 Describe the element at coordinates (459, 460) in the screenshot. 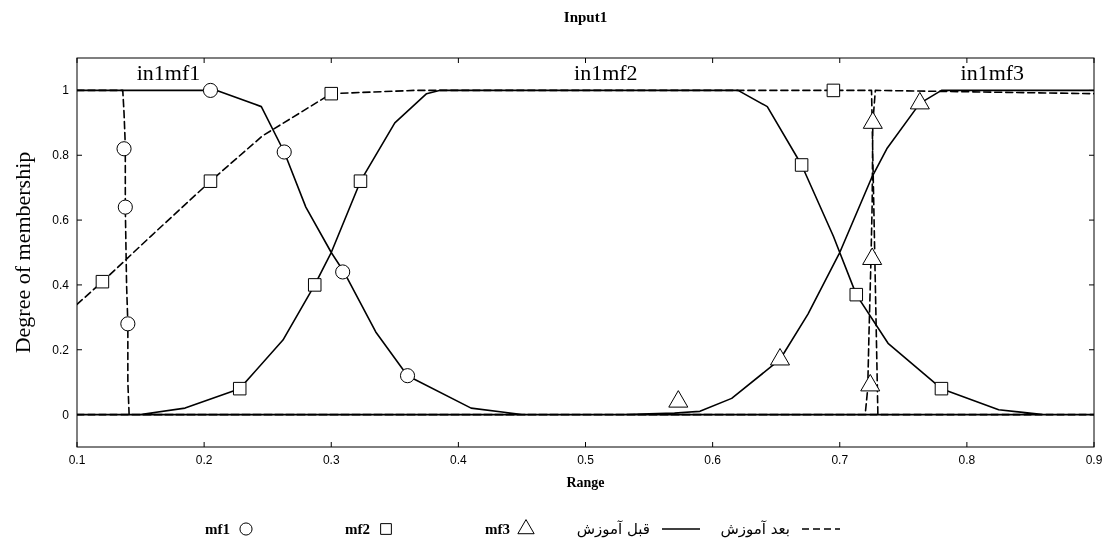

I see `x-tick-label: 0.4` at that location.